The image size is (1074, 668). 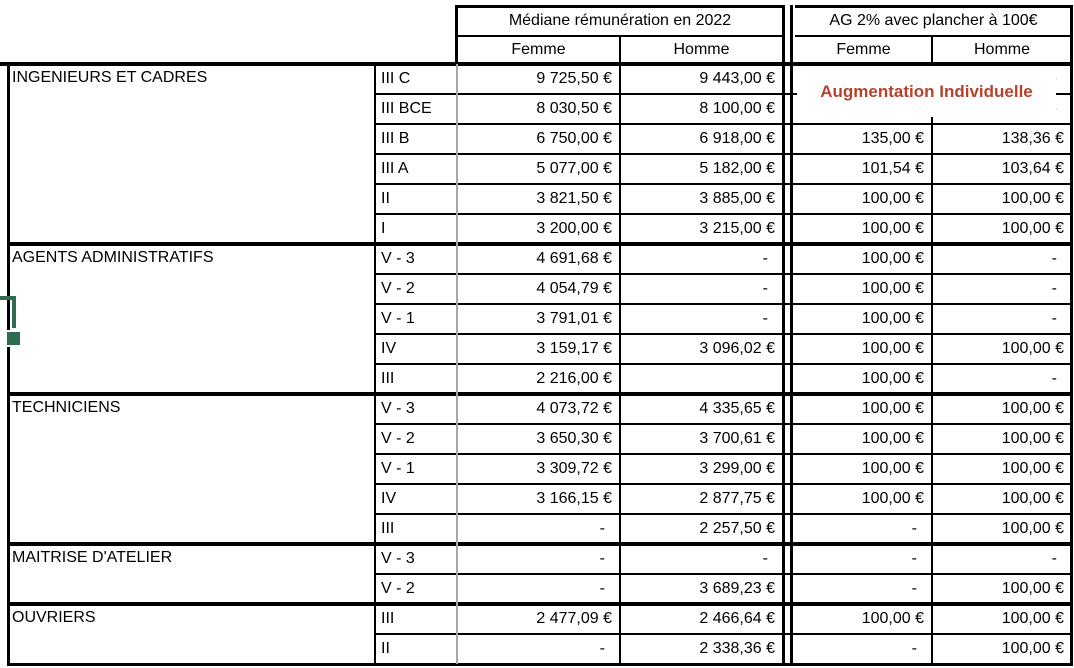 What do you see at coordinates (1002, 139) in the screenshot?
I see `ag-homme-cell: 138,36 €` at bounding box center [1002, 139].